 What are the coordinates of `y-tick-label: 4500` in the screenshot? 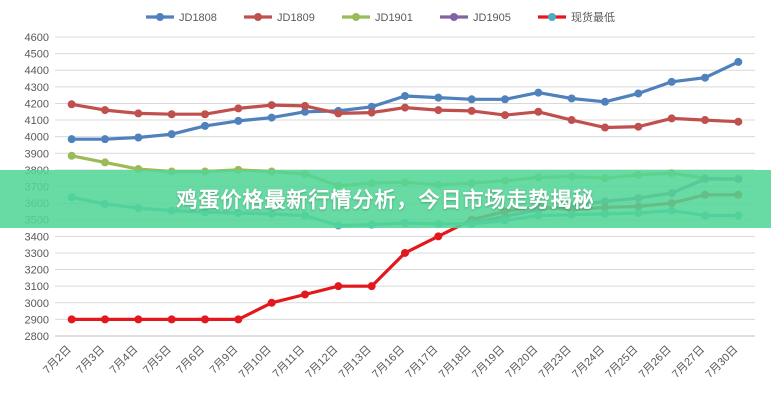 It's located at (37, 55).